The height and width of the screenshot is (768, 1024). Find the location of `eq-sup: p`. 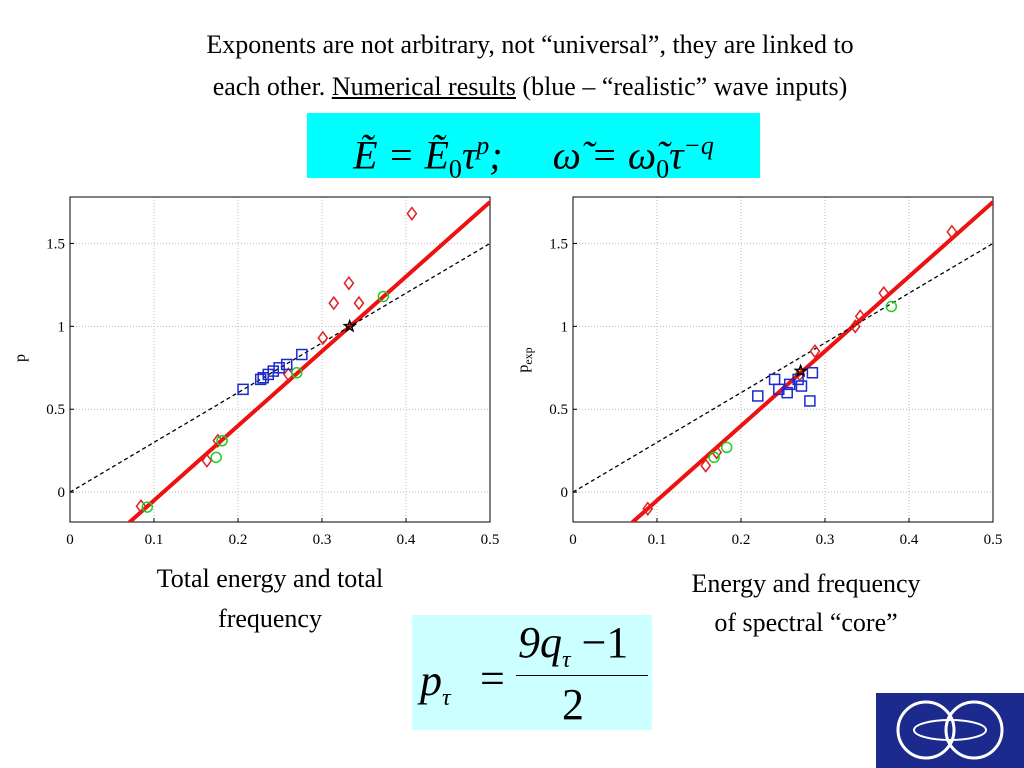

eq-sup: p is located at coordinates (483, 145).